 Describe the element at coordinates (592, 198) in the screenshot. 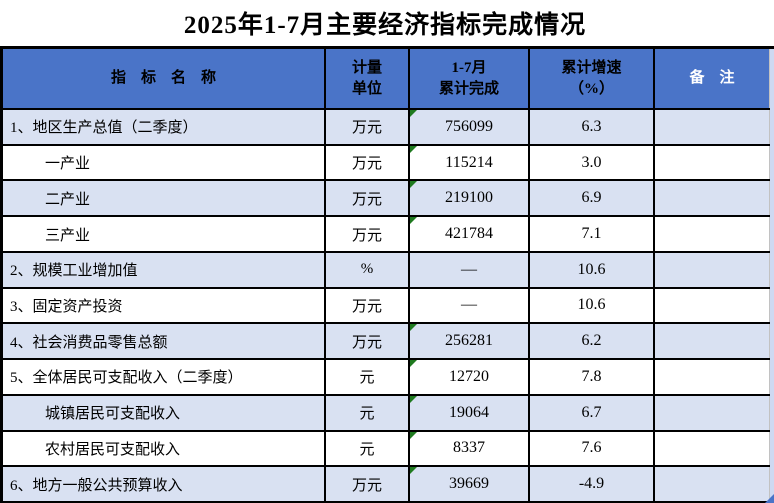

I see `growth-rate-cell: 6.9` at that location.